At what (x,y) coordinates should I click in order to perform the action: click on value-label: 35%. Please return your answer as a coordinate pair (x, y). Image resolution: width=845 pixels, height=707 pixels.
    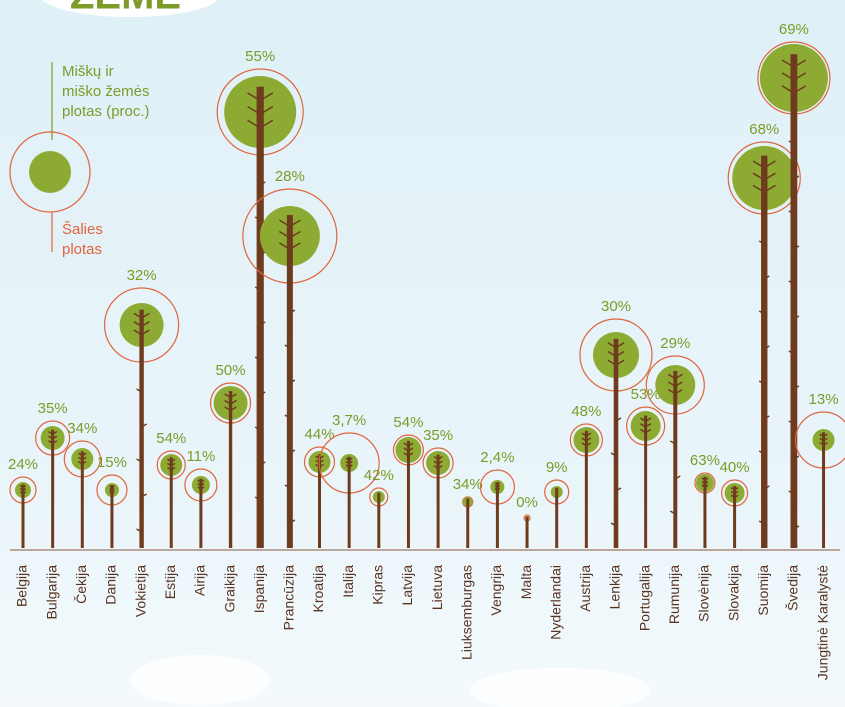
    Looking at the image, I should click on (53, 408).